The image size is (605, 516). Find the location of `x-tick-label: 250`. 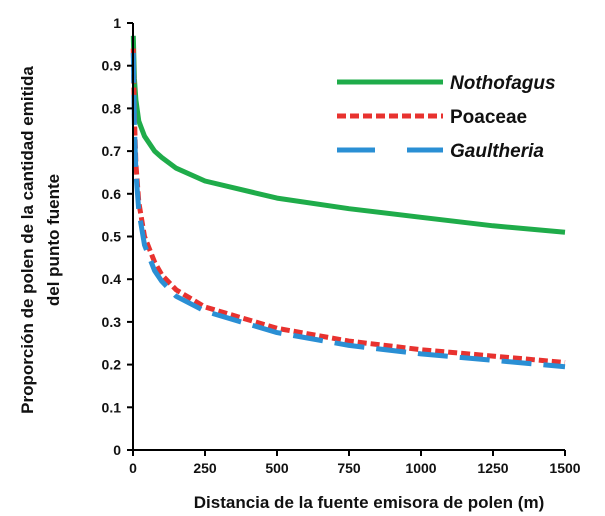

x-tick-label: 250 is located at coordinates (205, 468).